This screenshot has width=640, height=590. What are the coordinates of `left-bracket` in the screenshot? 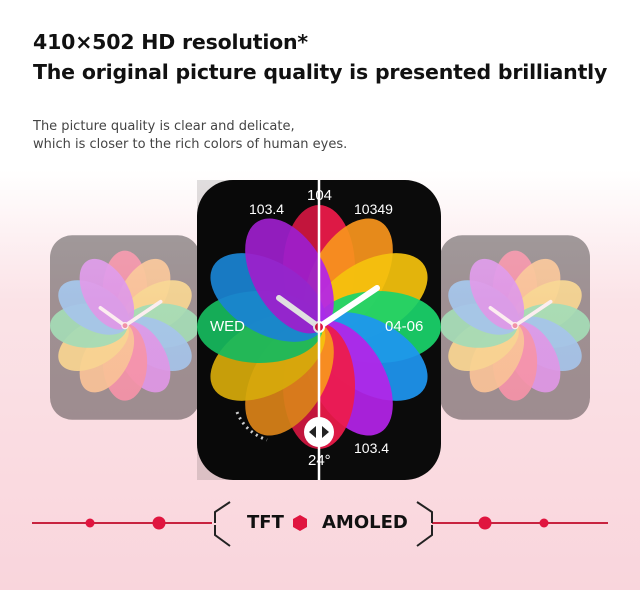 It's located at (222, 524).